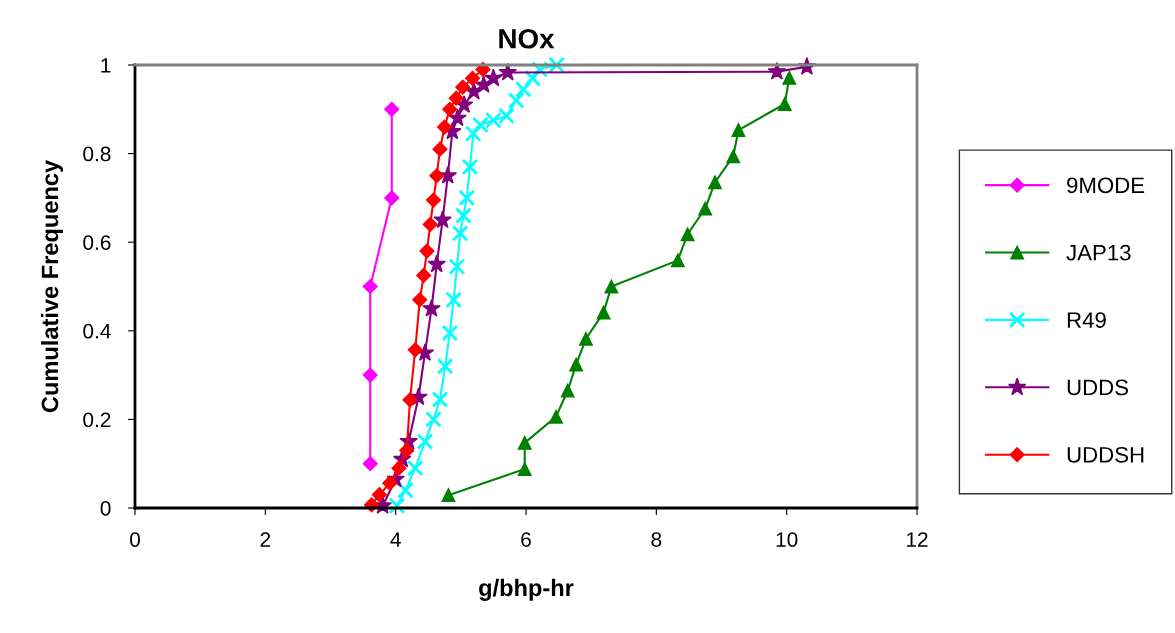  Describe the element at coordinates (265, 539) in the screenshot. I see `x-tick-label: 2` at that location.